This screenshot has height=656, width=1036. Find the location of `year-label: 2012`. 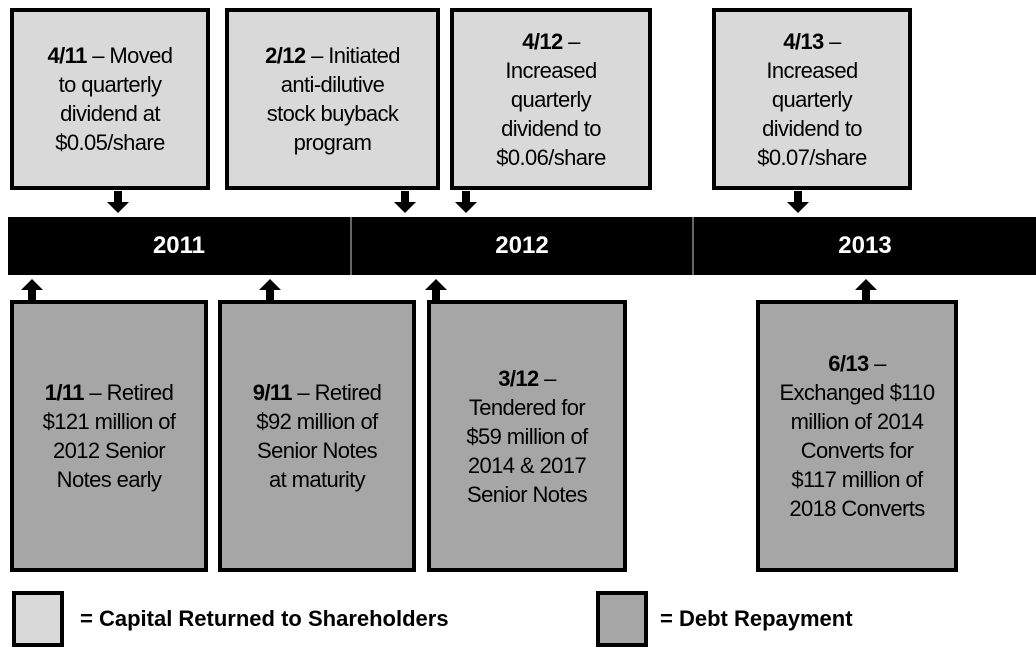

year-label: 2012 is located at coordinates (522, 245).